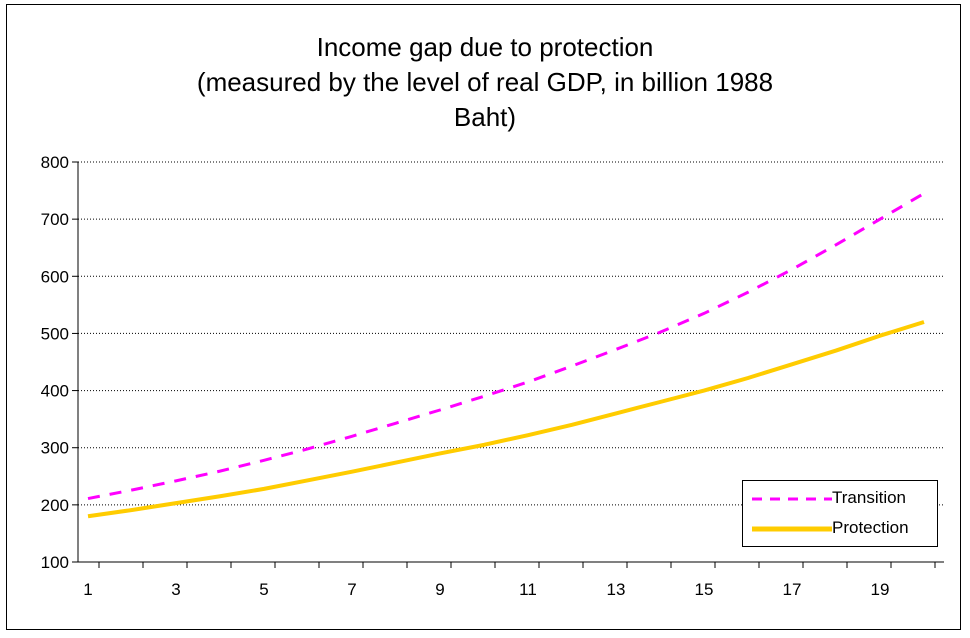  I want to click on x-tick-label-7: 7, so click(351, 589).